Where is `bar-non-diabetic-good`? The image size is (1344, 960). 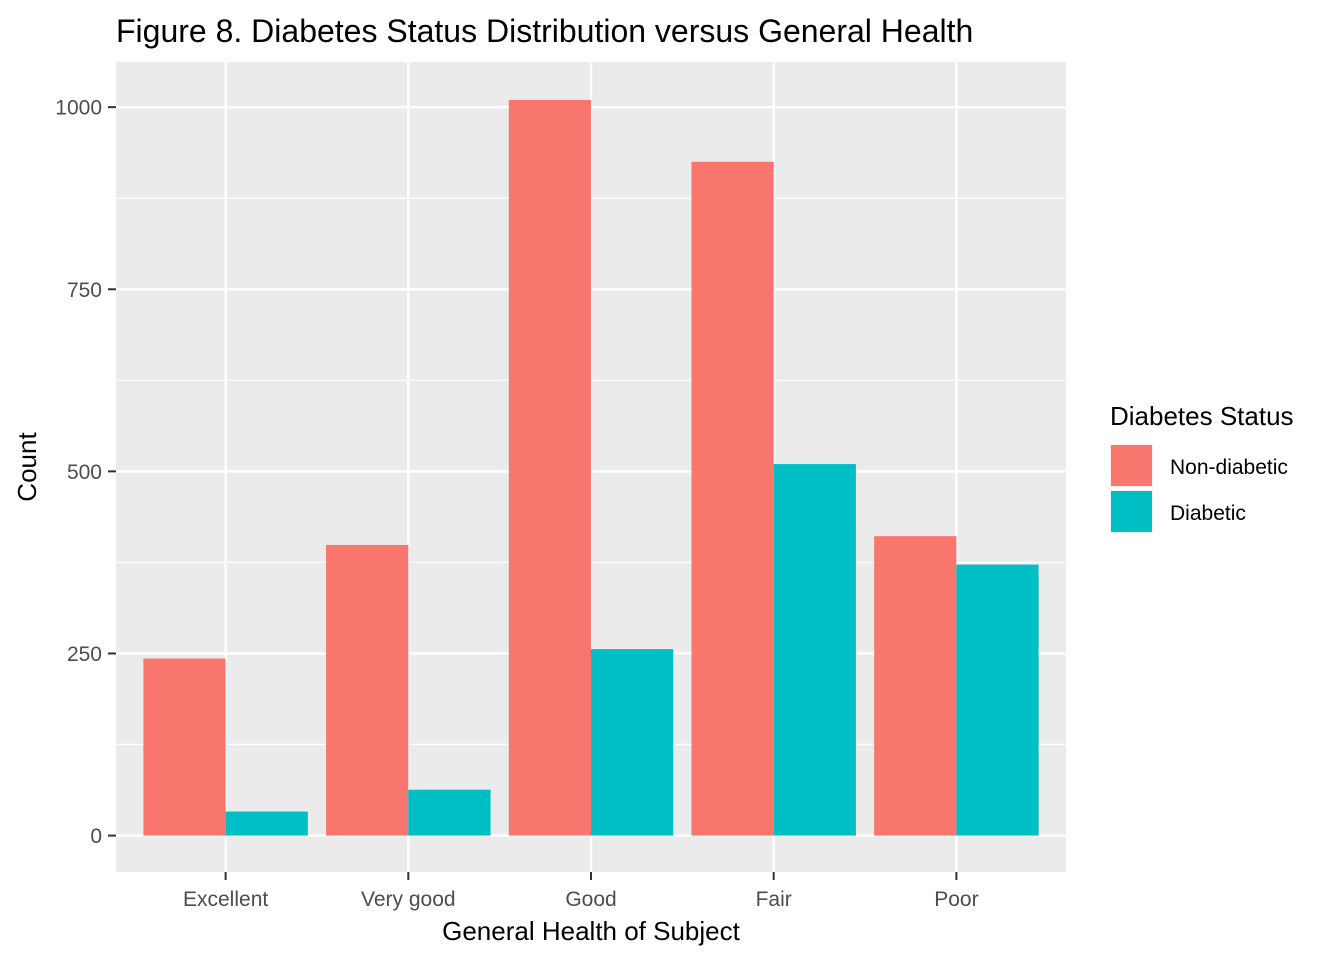
bar-non-diabetic-good is located at coordinates (549, 467).